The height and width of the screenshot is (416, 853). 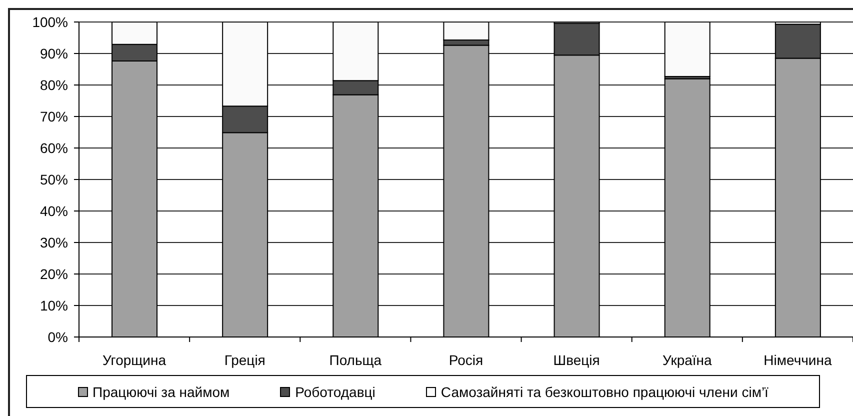 I want to click on x-tick-label: Україна, so click(x=687, y=360).